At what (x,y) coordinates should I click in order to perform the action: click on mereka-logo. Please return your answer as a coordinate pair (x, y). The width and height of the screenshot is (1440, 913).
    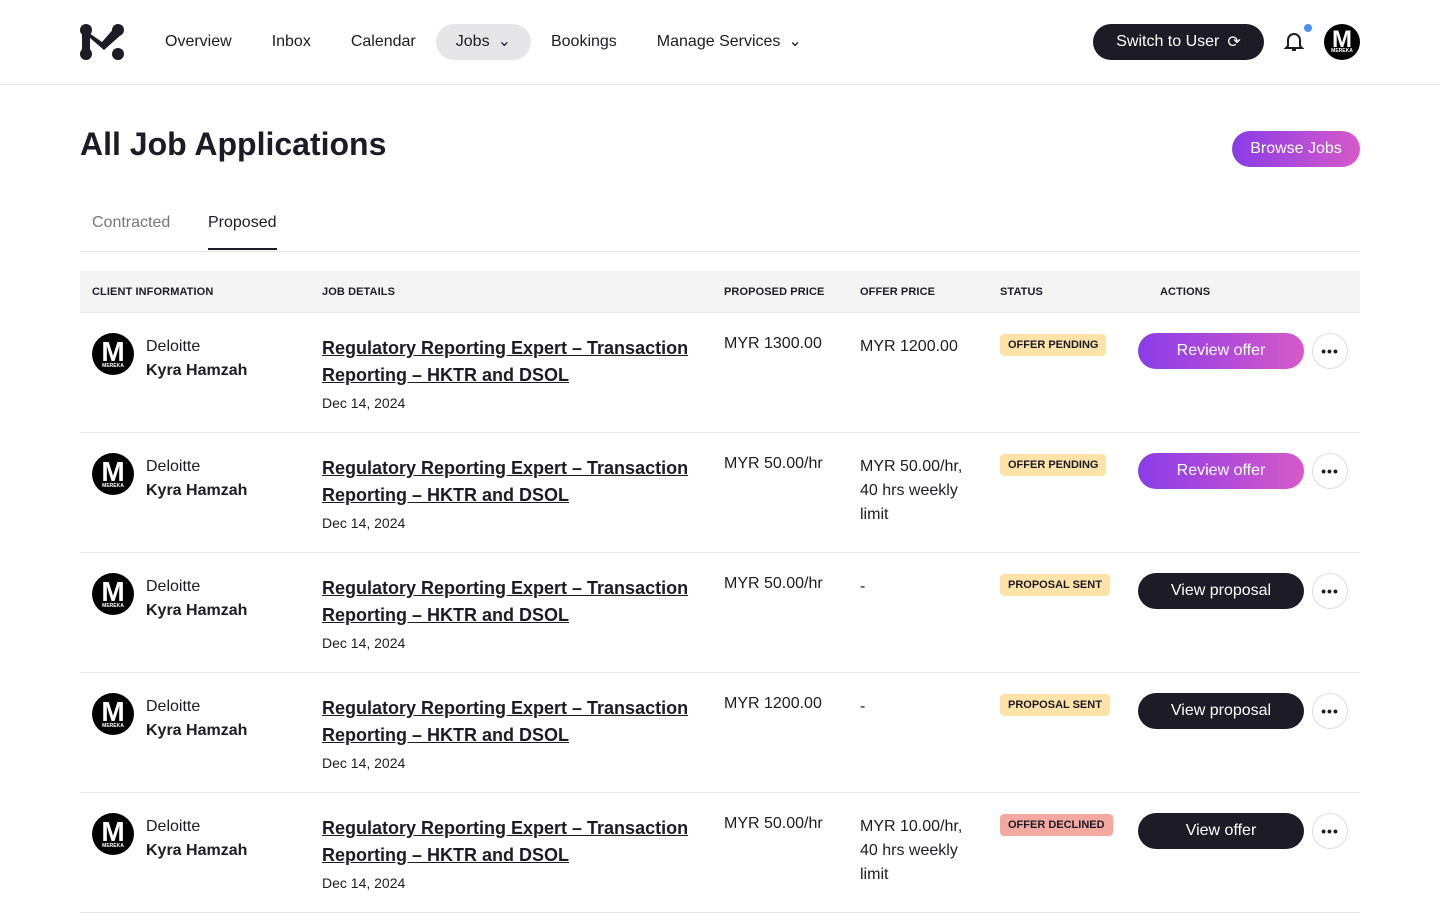
    Looking at the image, I should click on (103, 42).